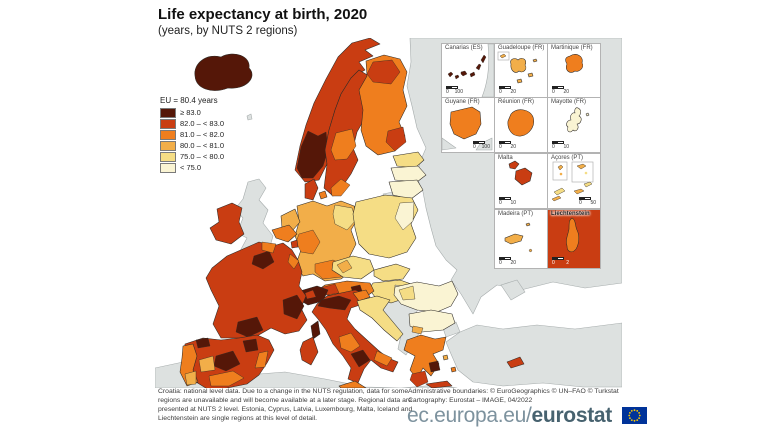  I want to click on legend-label: 82.0 – < 83.0, so click(202, 123).